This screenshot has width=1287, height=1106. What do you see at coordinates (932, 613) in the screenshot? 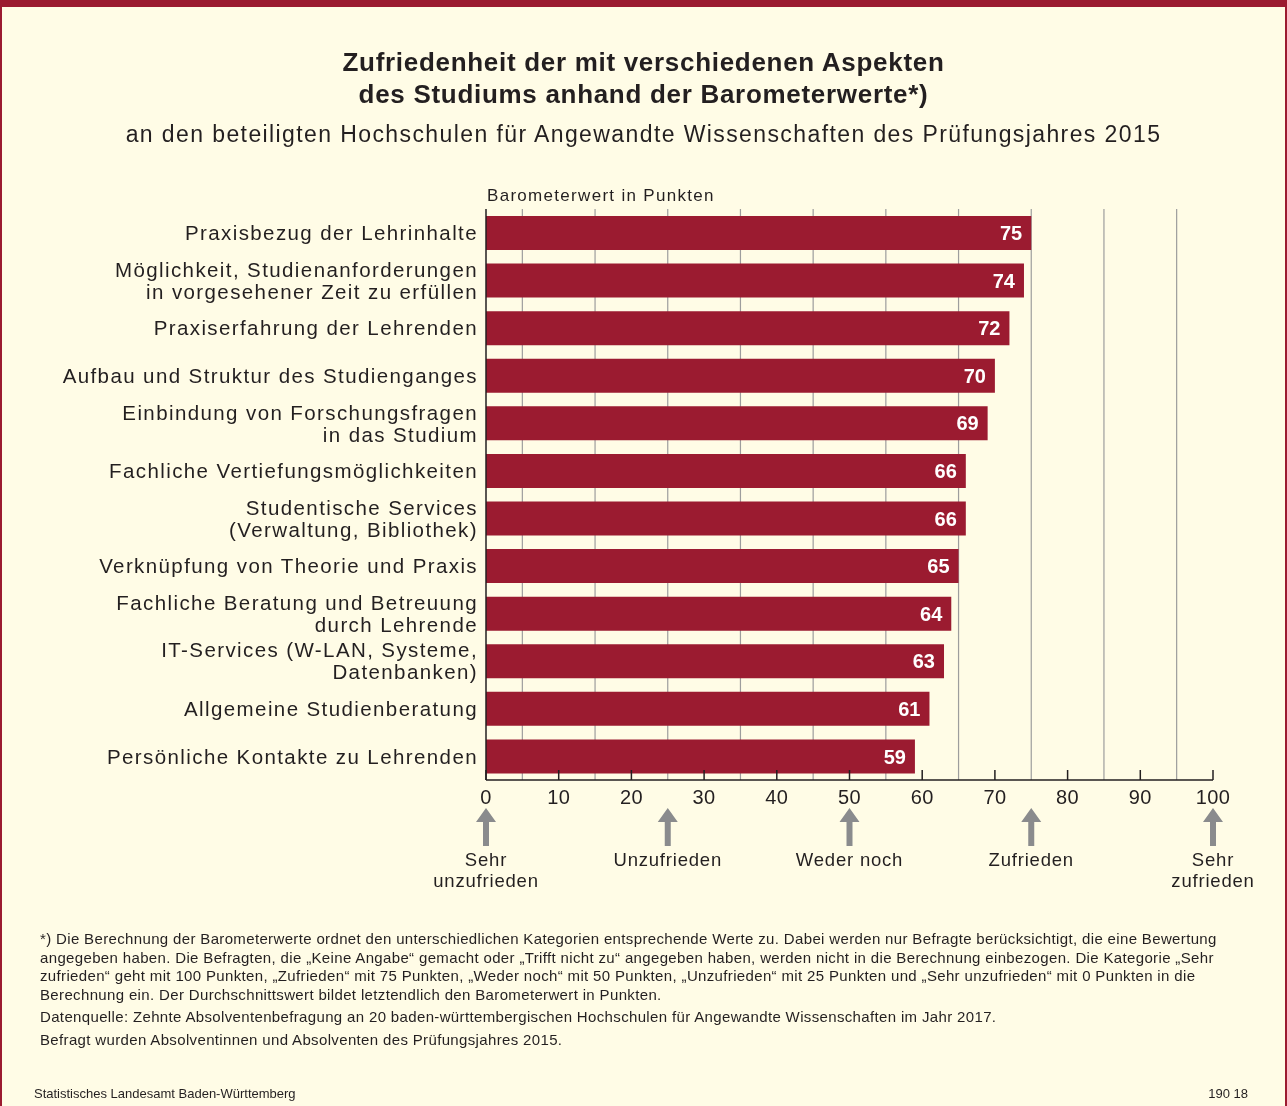
I see `data-label: 64` at bounding box center [932, 613].